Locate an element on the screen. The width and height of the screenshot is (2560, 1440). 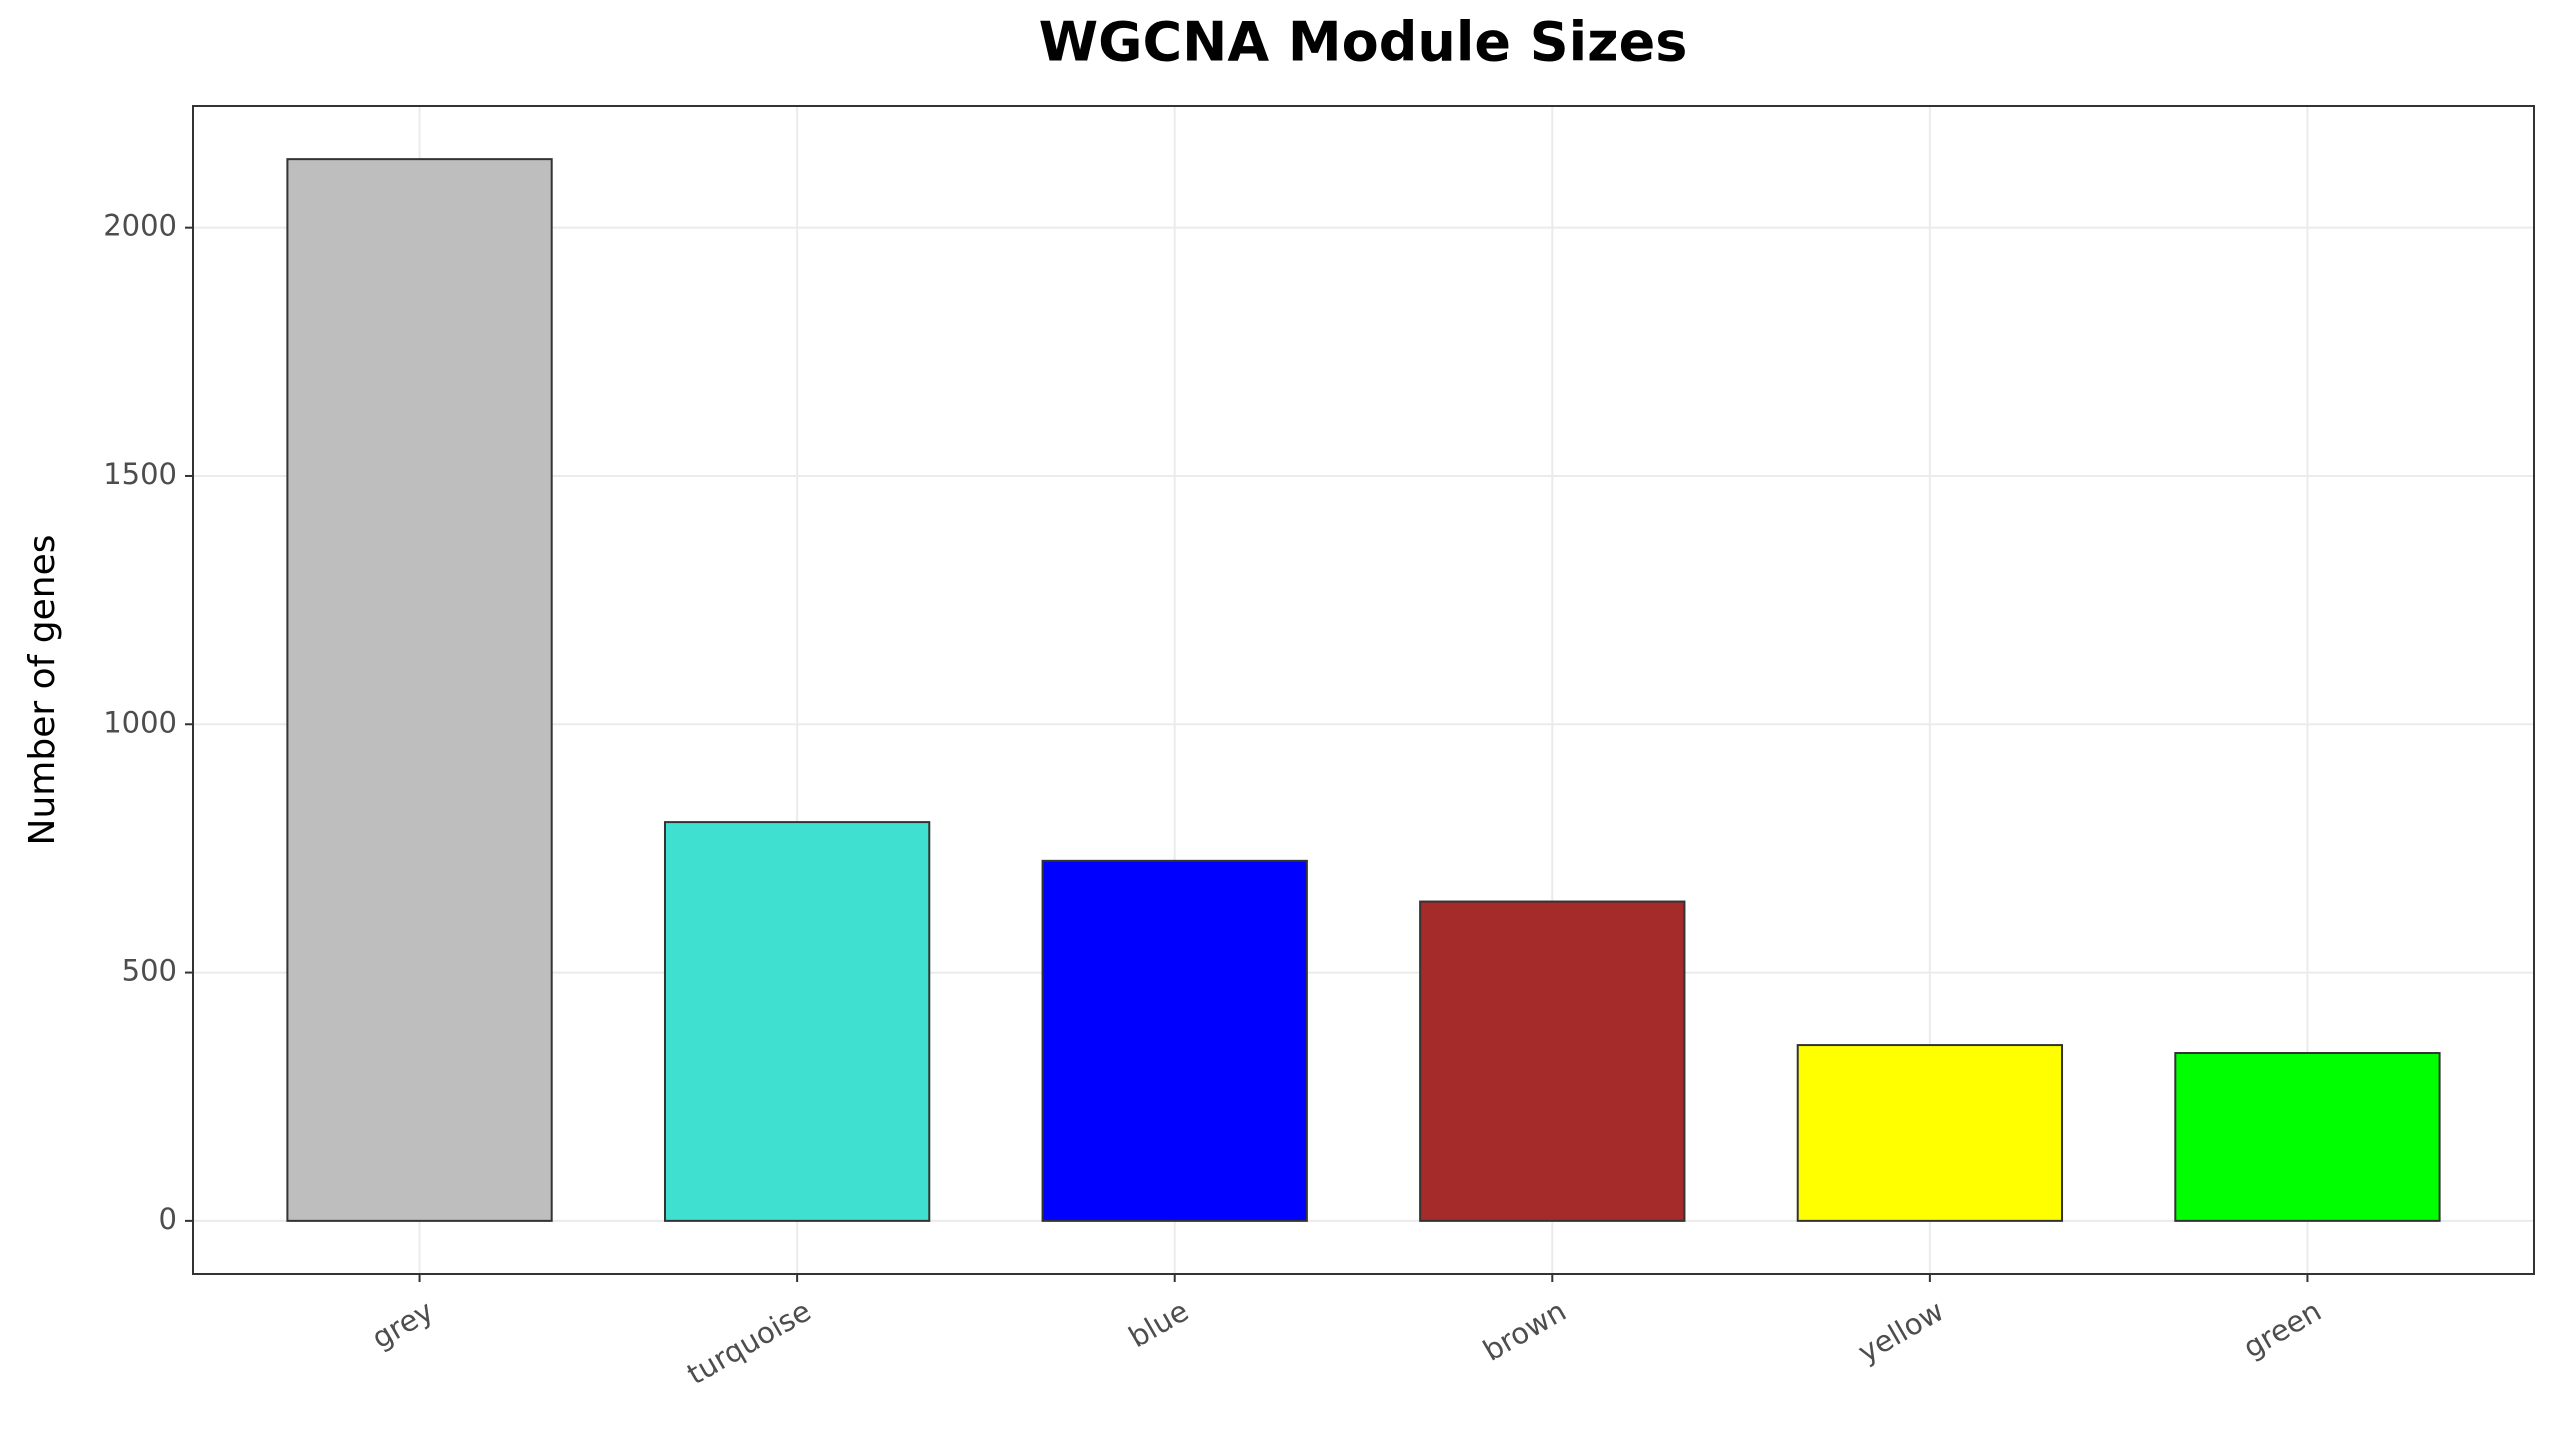
y-tick-label: 1500 is located at coordinates (140, 474).